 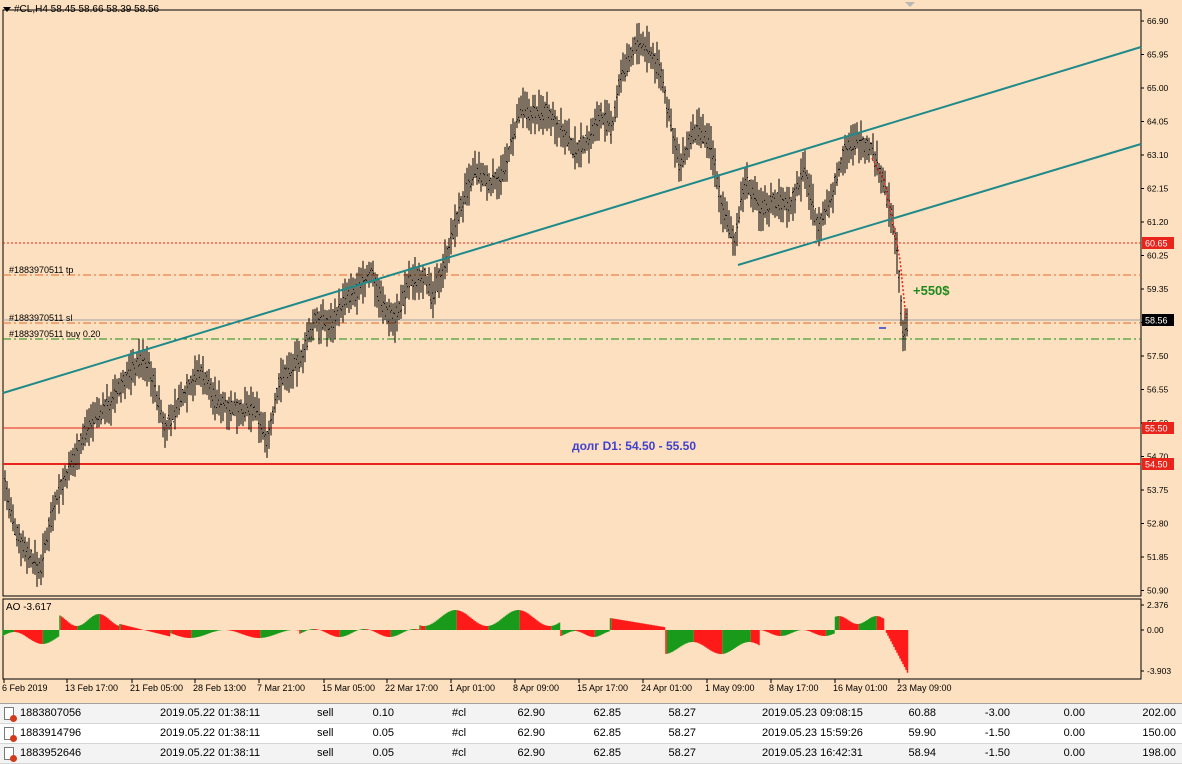 What do you see at coordinates (922, 713) in the screenshot?
I see `trade-close-price: 60.88` at bounding box center [922, 713].